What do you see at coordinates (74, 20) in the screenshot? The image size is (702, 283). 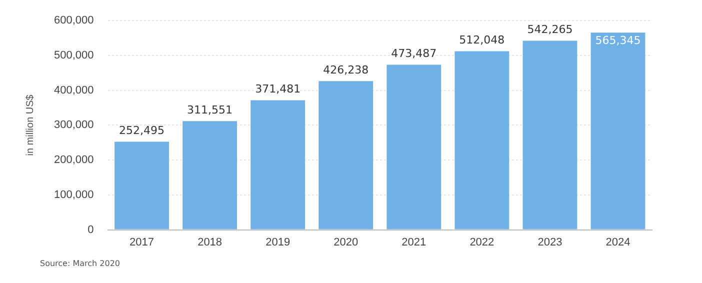 I see `y-tick-label: 600,000` at bounding box center [74, 20].